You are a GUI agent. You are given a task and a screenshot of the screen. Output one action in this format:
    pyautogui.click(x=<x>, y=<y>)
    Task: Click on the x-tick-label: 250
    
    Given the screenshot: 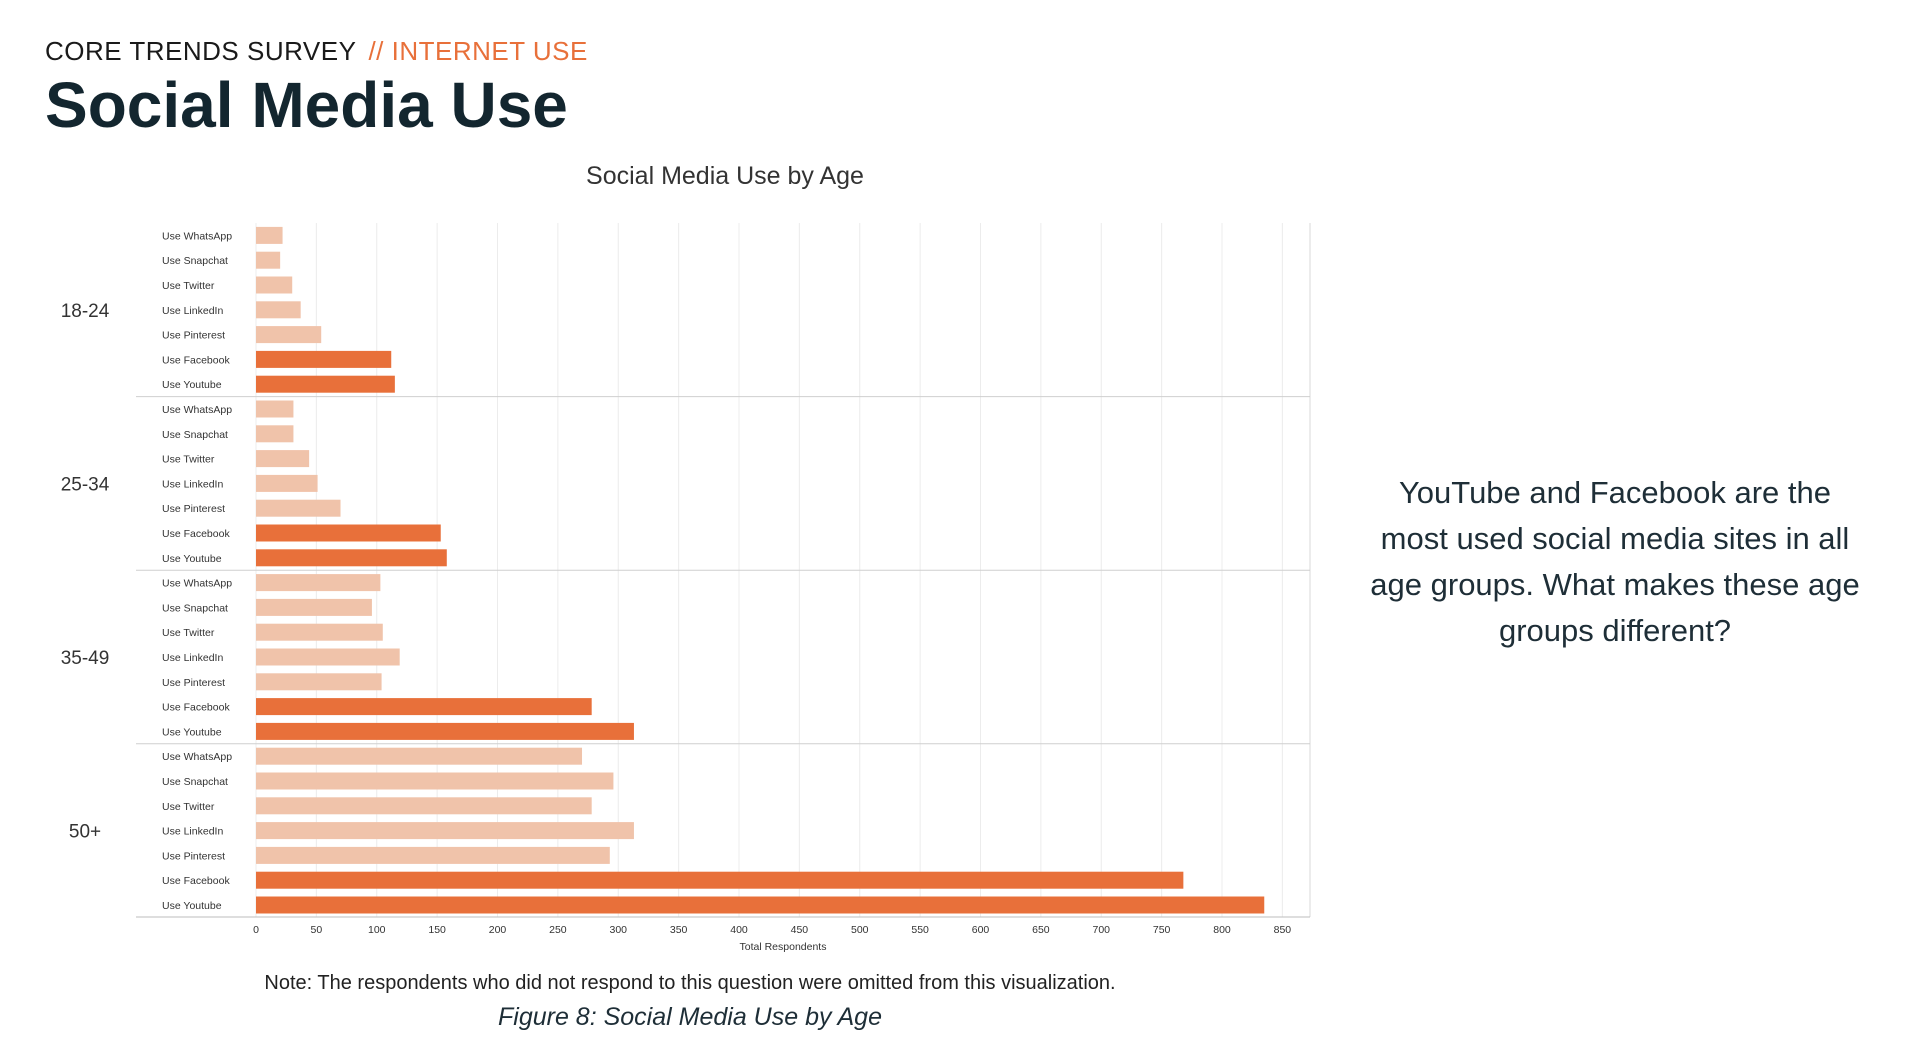 What is the action you would take?
    pyautogui.click(x=558, y=930)
    